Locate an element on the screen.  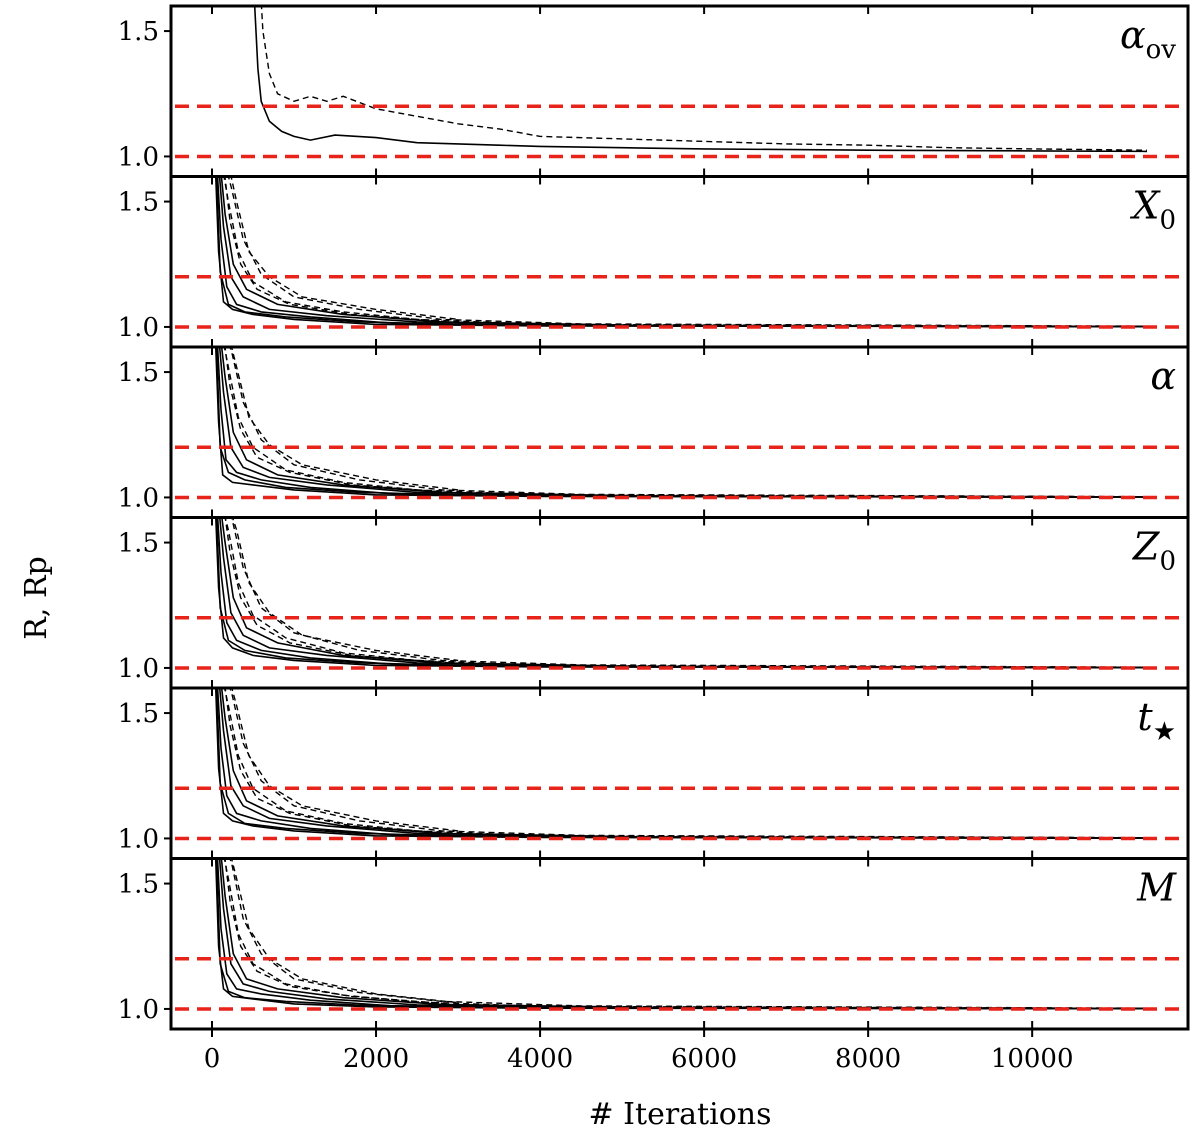
panel-3: 1.0 1.5 α is located at coordinates (654, 432).